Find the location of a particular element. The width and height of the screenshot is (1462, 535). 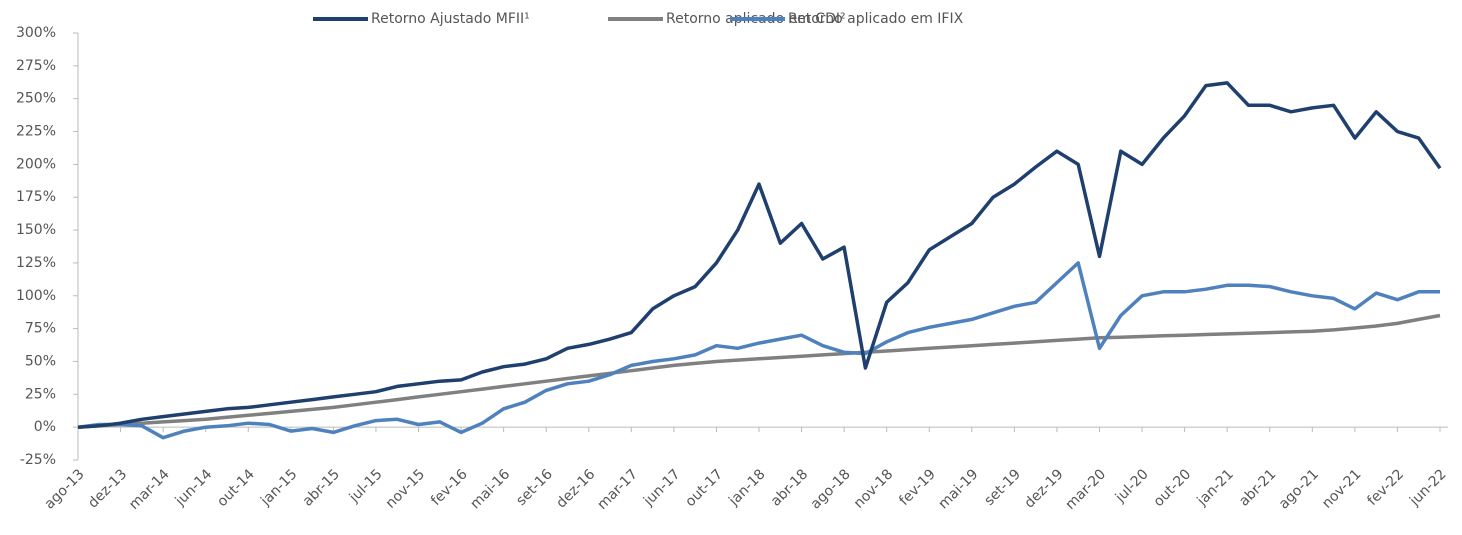

x-tick-label: abr-18 is located at coordinates (789, 487).